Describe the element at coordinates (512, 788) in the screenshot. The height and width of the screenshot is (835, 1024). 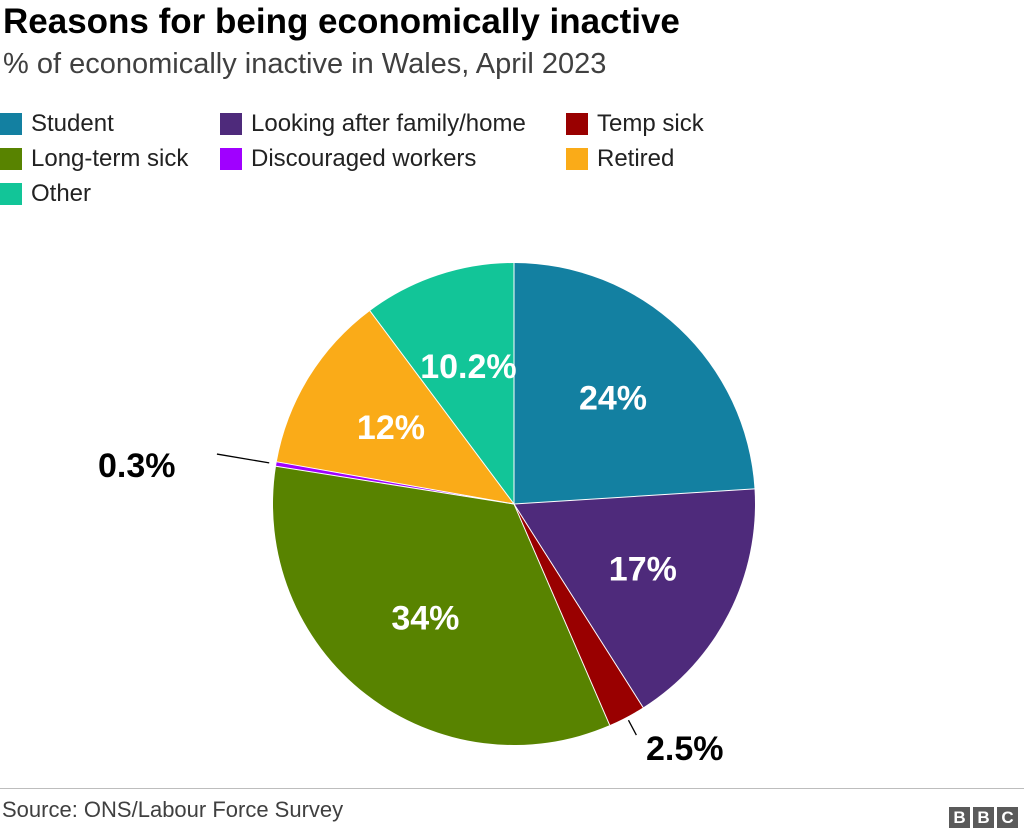
I see `footer-divider` at that location.